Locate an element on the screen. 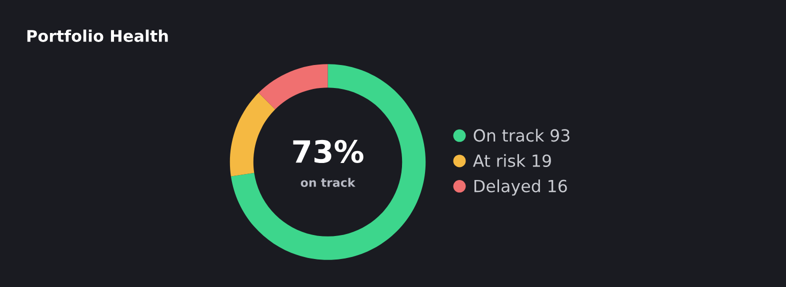 The width and height of the screenshot is (786, 287). legend-label: At risk 19 is located at coordinates (511, 161).